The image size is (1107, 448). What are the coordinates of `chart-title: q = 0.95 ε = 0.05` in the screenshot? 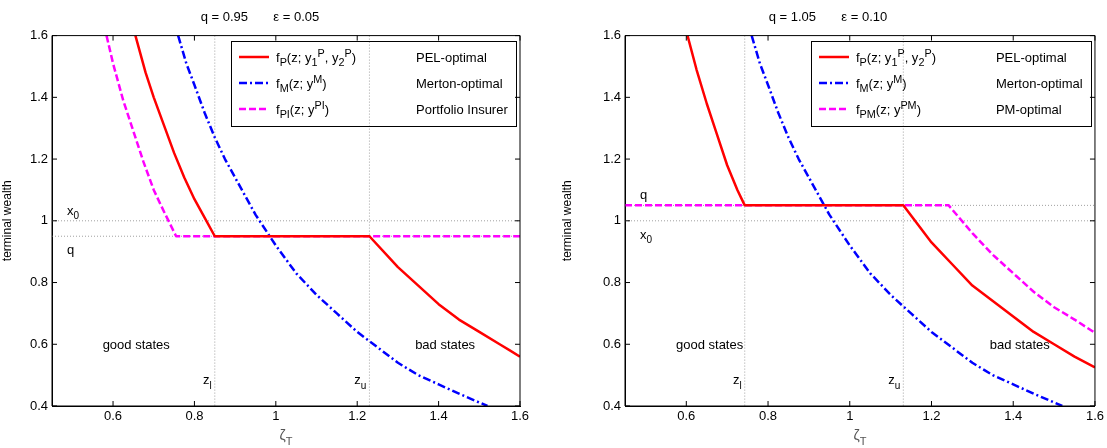 It's located at (260, 17).